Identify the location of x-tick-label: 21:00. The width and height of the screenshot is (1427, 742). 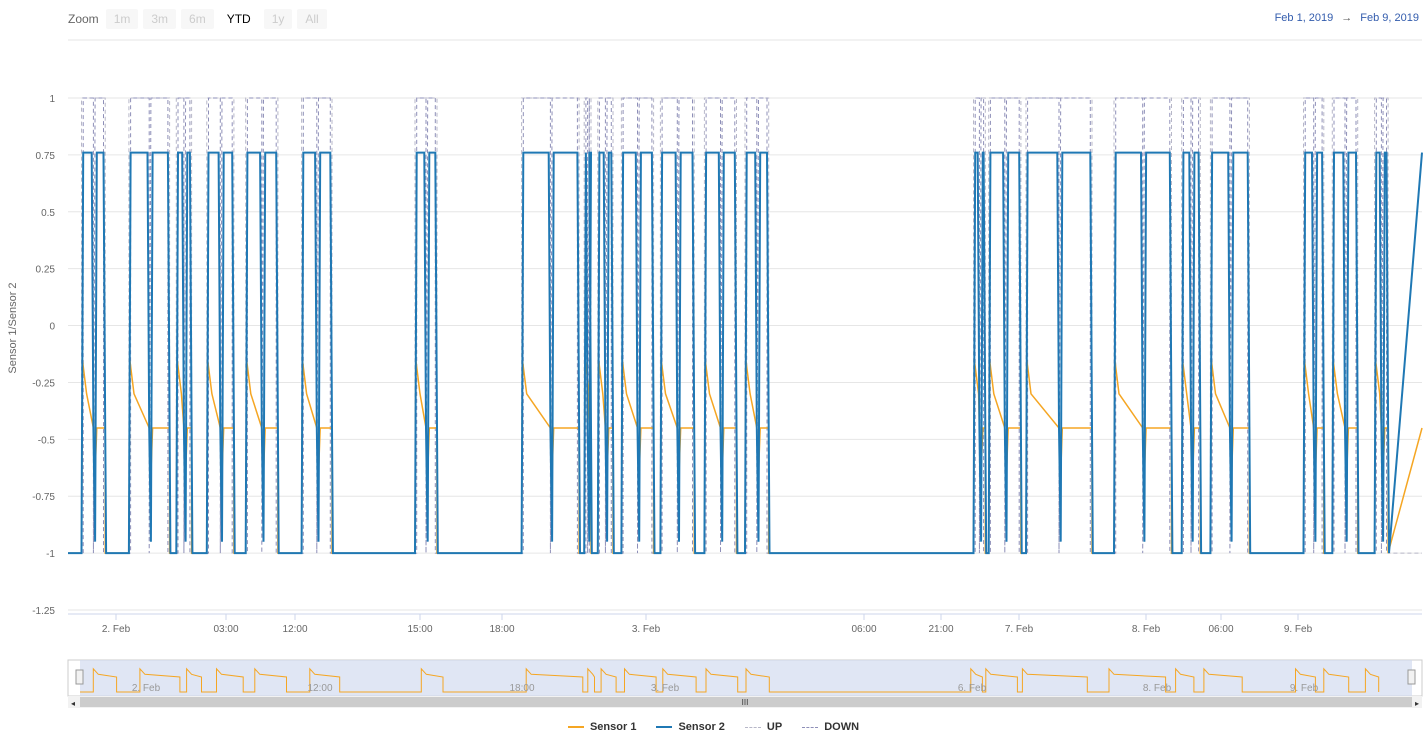
(940, 629).